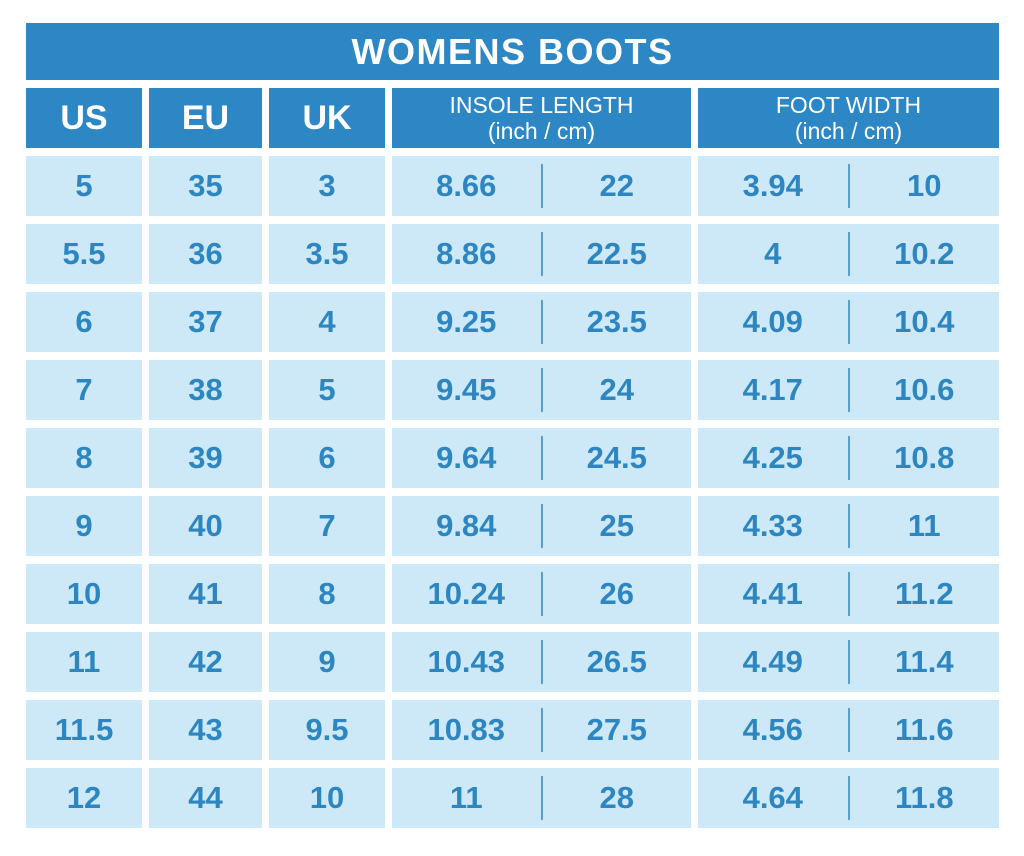  What do you see at coordinates (466, 593) in the screenshot?
I see `insole-length-inch-value: 10.24` at bounding box center [466, 593].